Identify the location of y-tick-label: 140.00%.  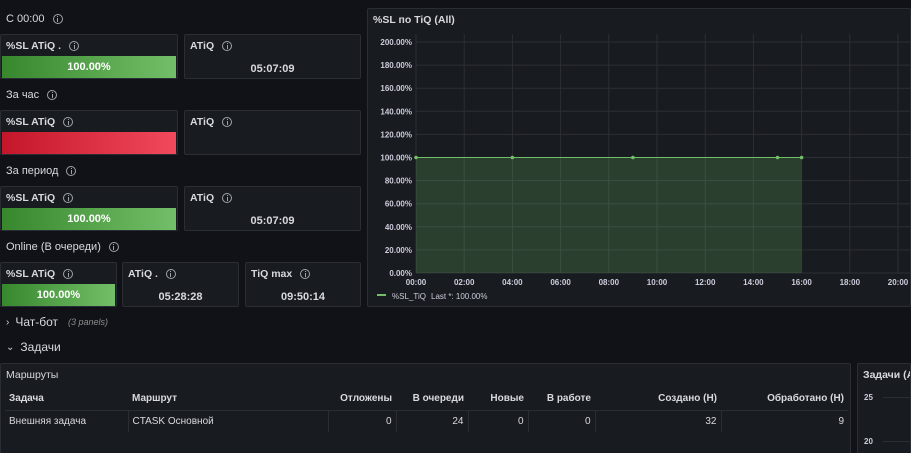
(396, 111).